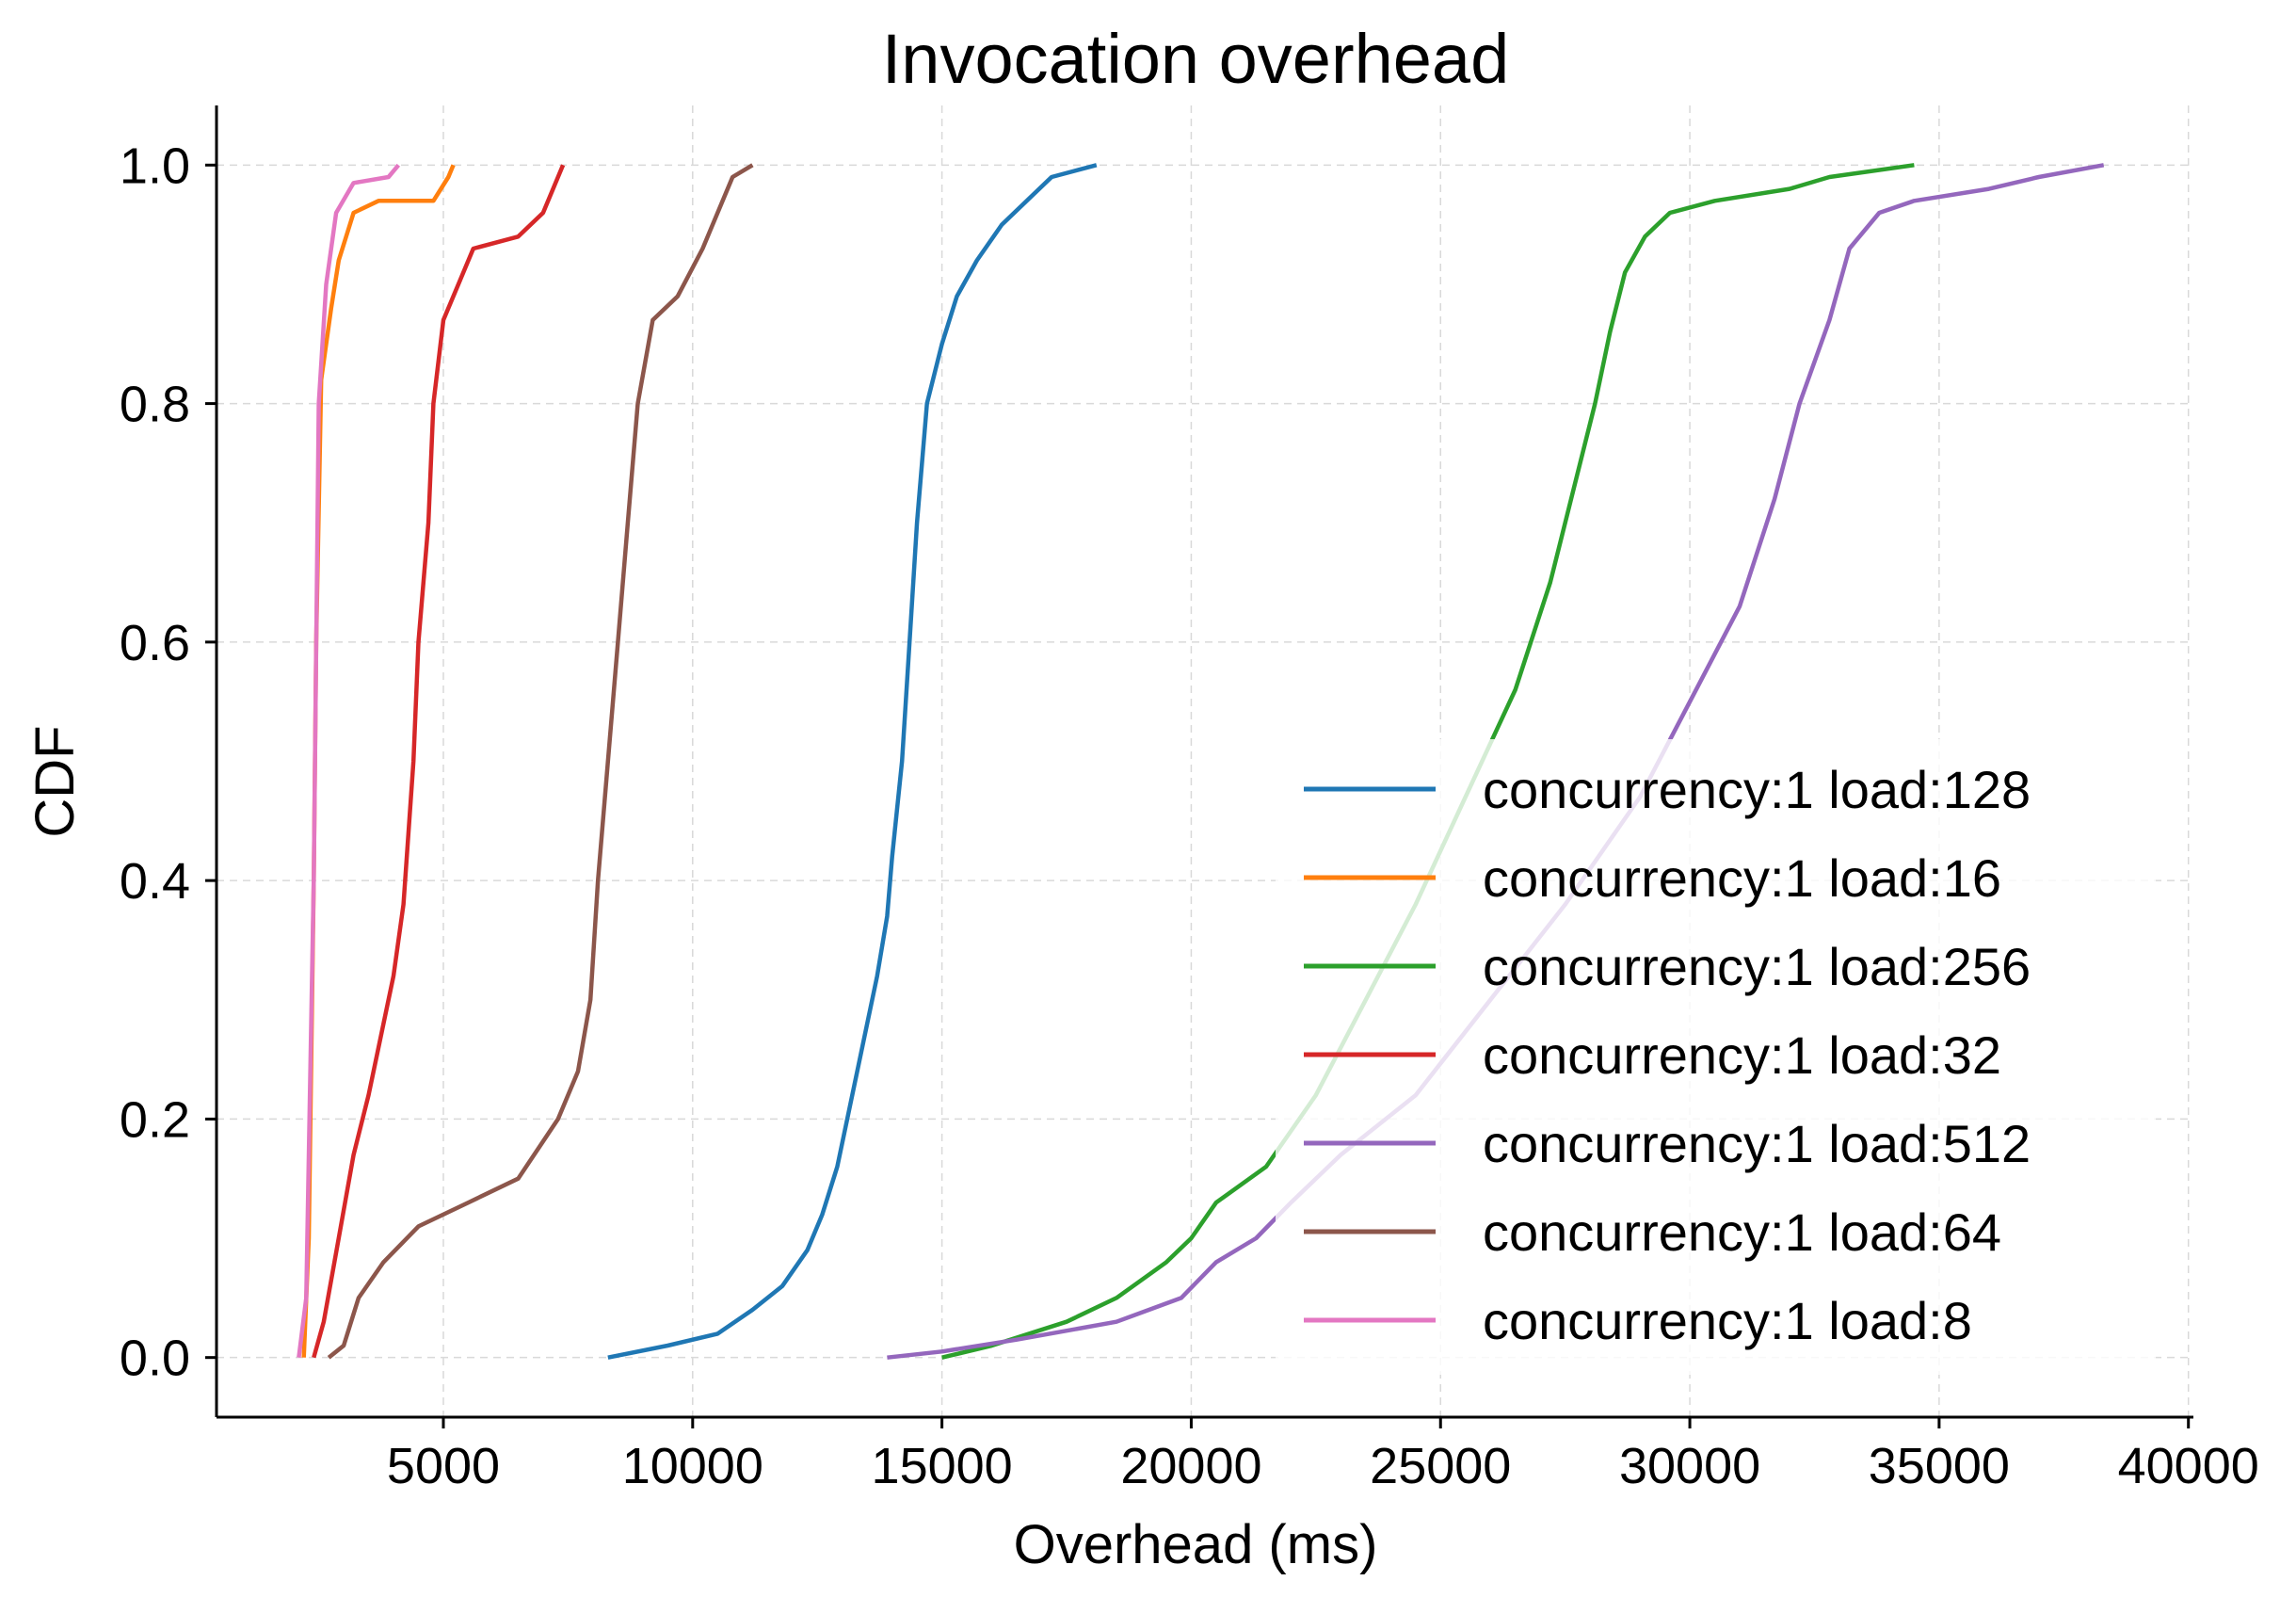  Describe the element at coordinates (1757, 966) in the screenshot. I see `legend-label: concurrency:1 load:256` at that location.